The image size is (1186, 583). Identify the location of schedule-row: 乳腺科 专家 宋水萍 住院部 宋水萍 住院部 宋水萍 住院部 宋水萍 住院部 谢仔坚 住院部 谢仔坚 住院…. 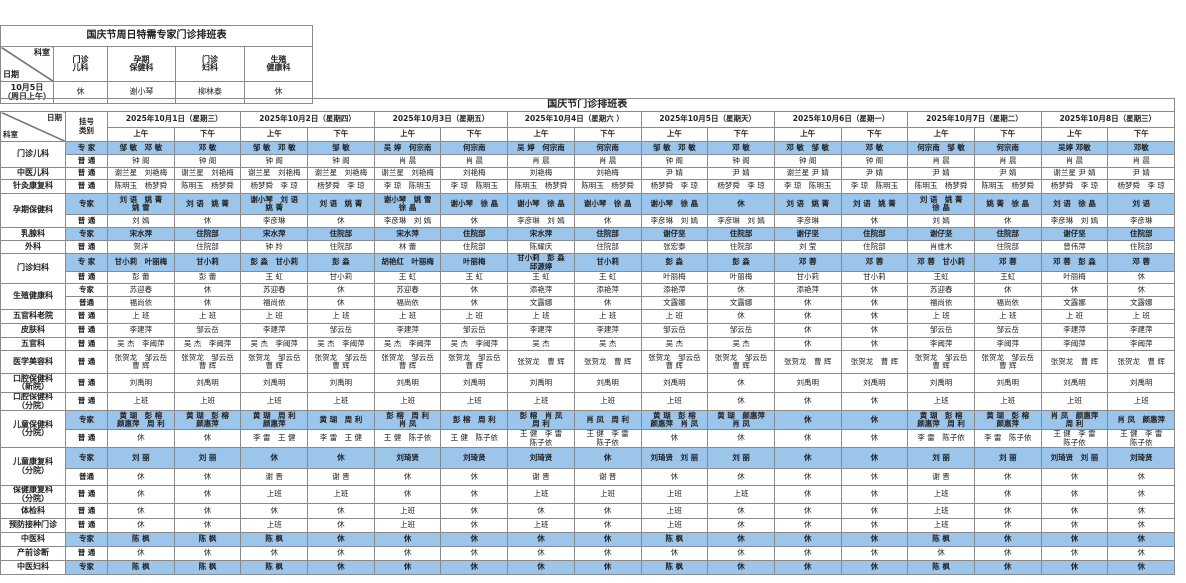
(588, 234).